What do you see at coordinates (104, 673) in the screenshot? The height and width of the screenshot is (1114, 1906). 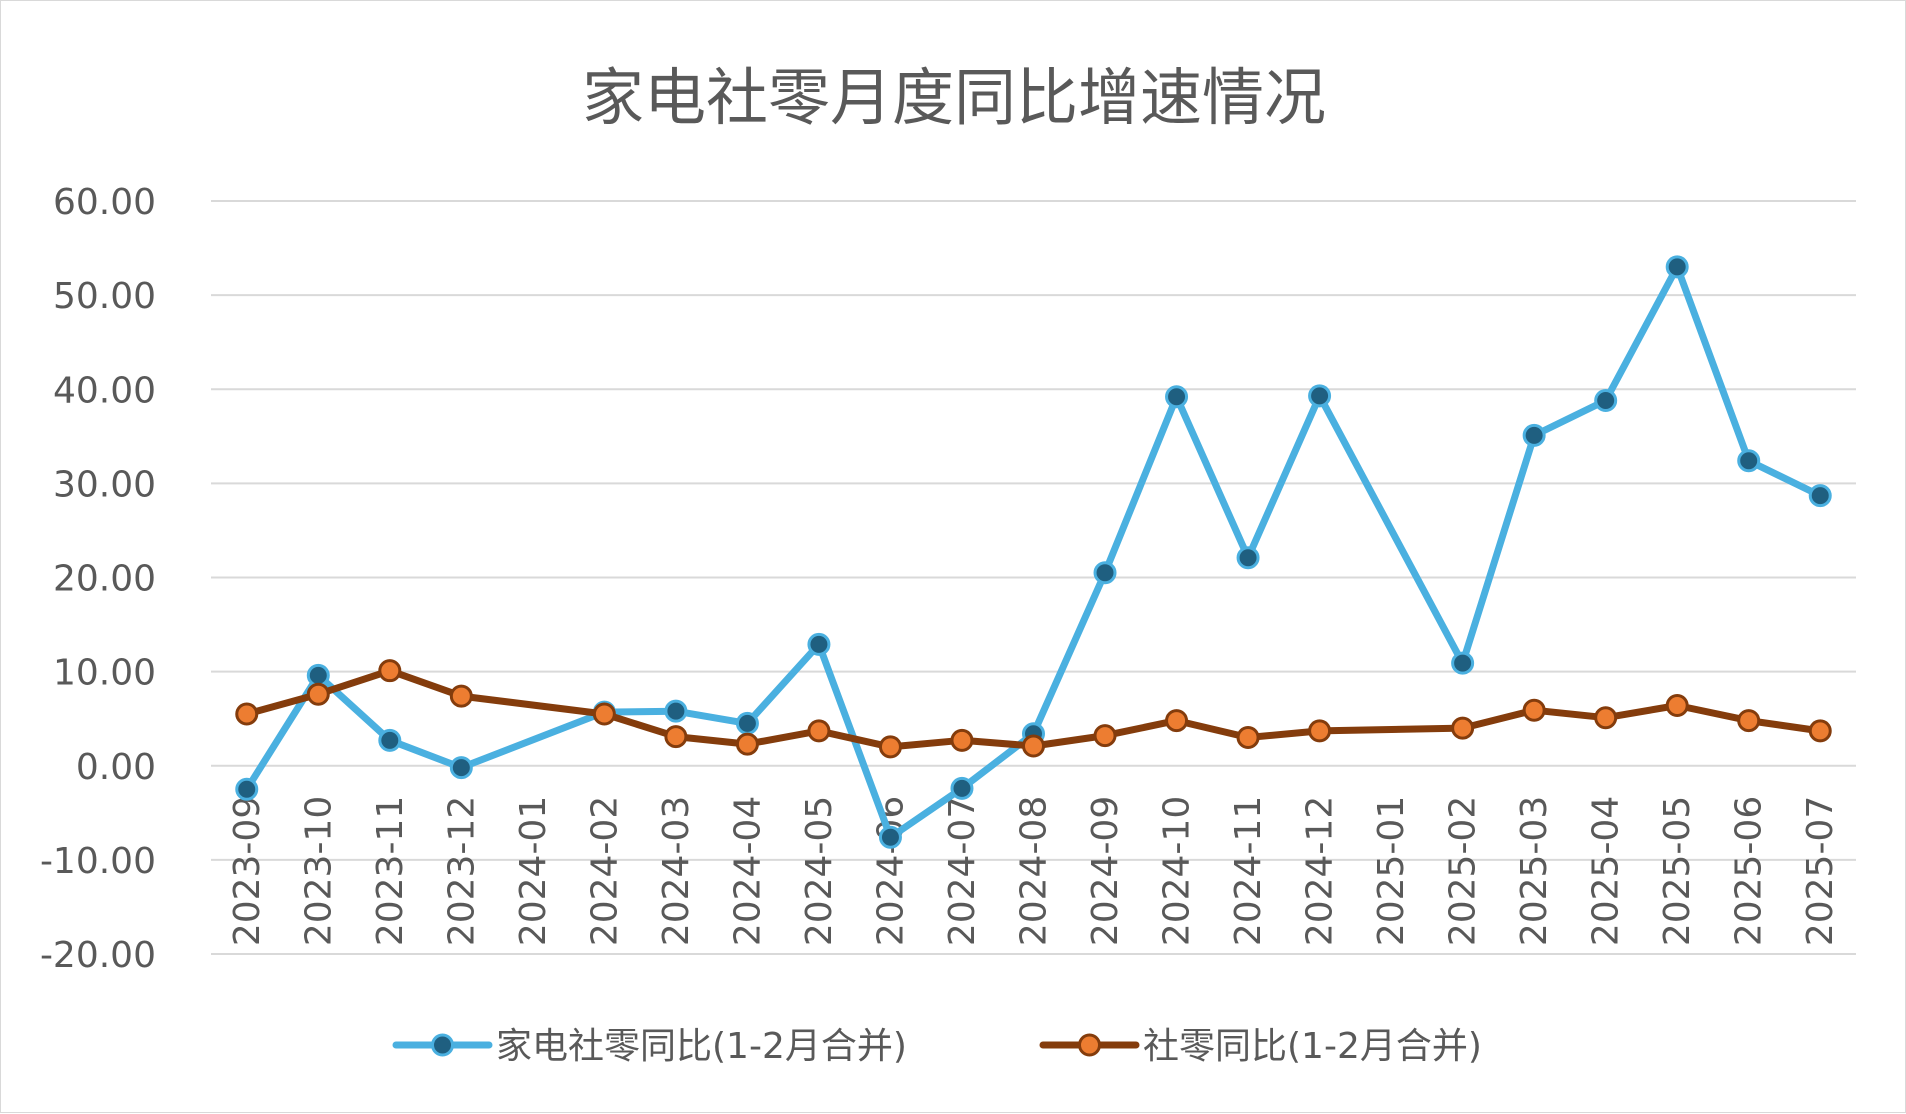 I see `y-tick-label: 10.00` at bounding box center [104, 673].